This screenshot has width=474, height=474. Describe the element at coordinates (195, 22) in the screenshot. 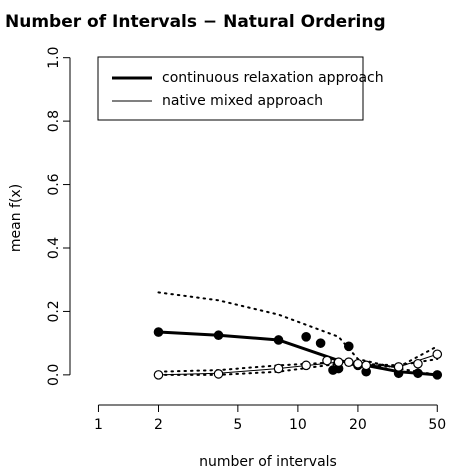

I see `chart-title: Number of Intervals − Natural Ordering` at that location.